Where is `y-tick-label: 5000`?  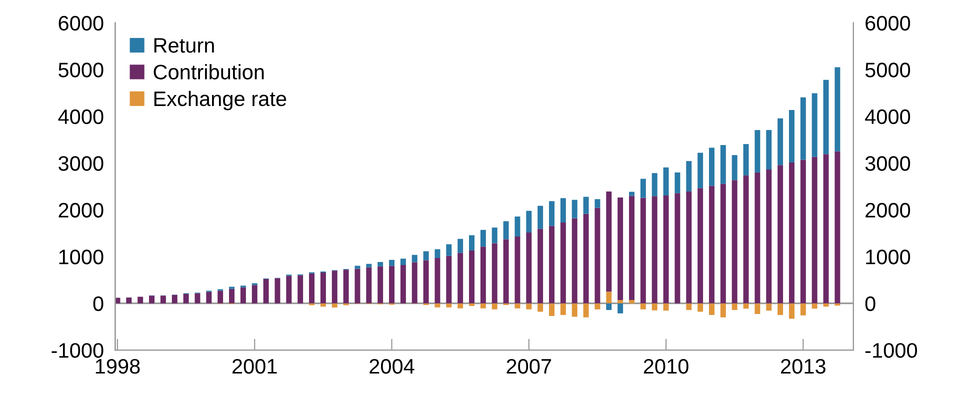
y-tick-label: 5000 is located at coordinates (81, 70).